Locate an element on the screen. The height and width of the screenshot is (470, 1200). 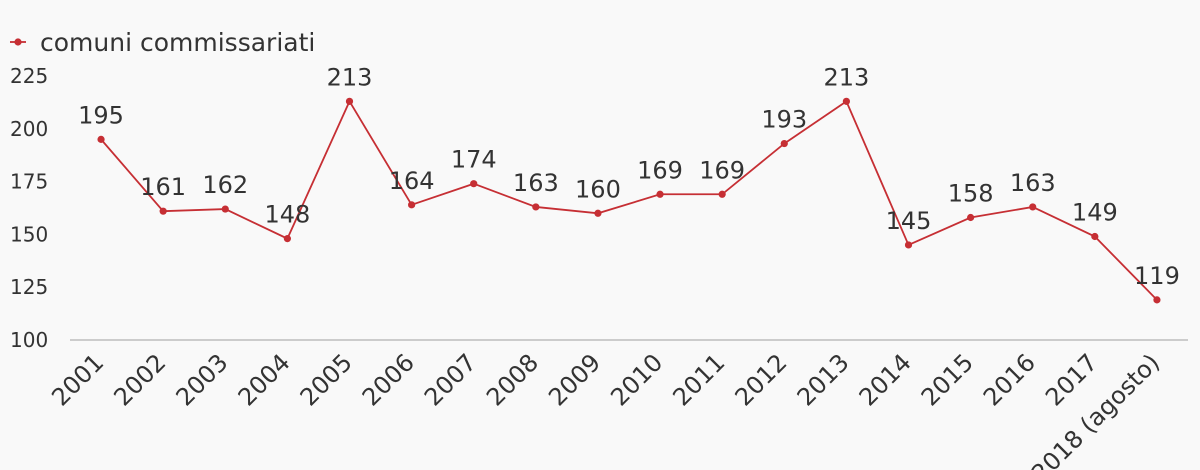
data-label: 145 is located at coordinates (909, 221).